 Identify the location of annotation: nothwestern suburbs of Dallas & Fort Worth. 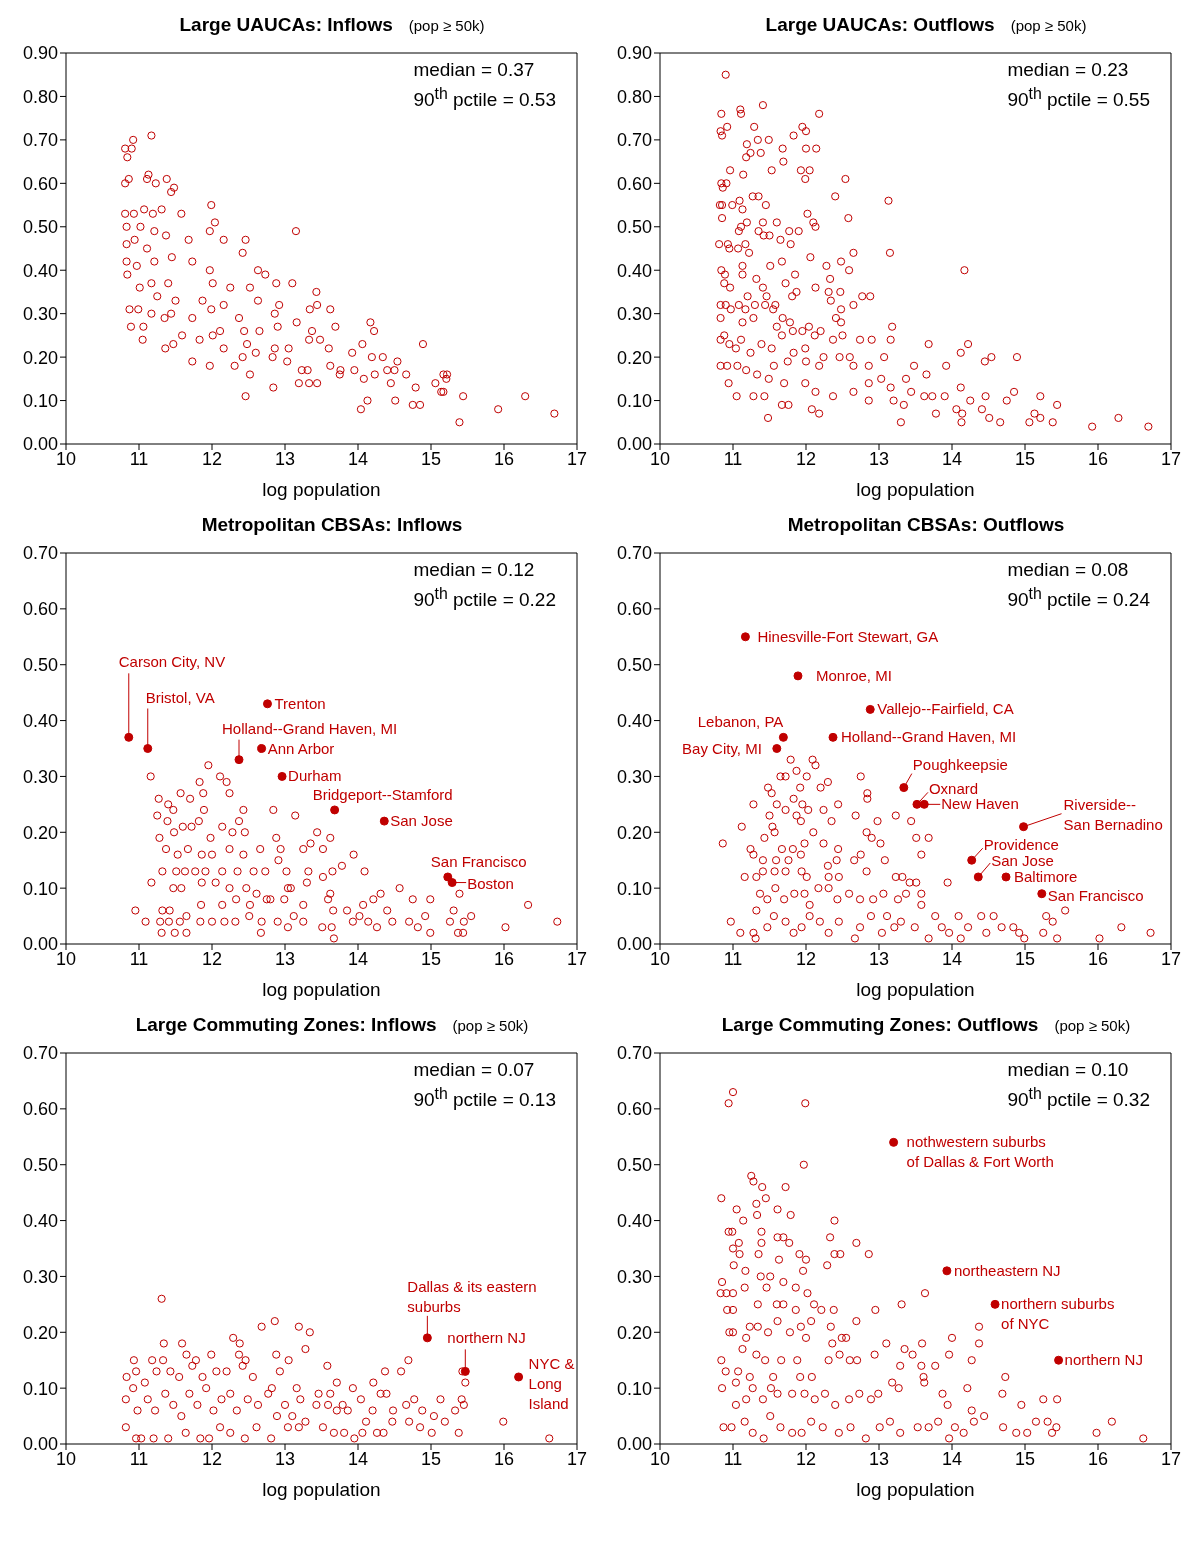
(980, 1152).